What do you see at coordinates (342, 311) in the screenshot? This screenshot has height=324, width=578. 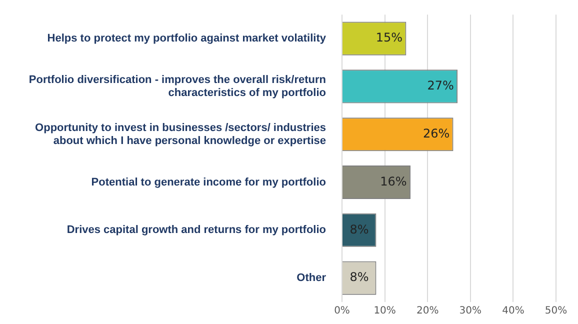 I see `x-tick-label: 0%` at bounding box center [342, 311].